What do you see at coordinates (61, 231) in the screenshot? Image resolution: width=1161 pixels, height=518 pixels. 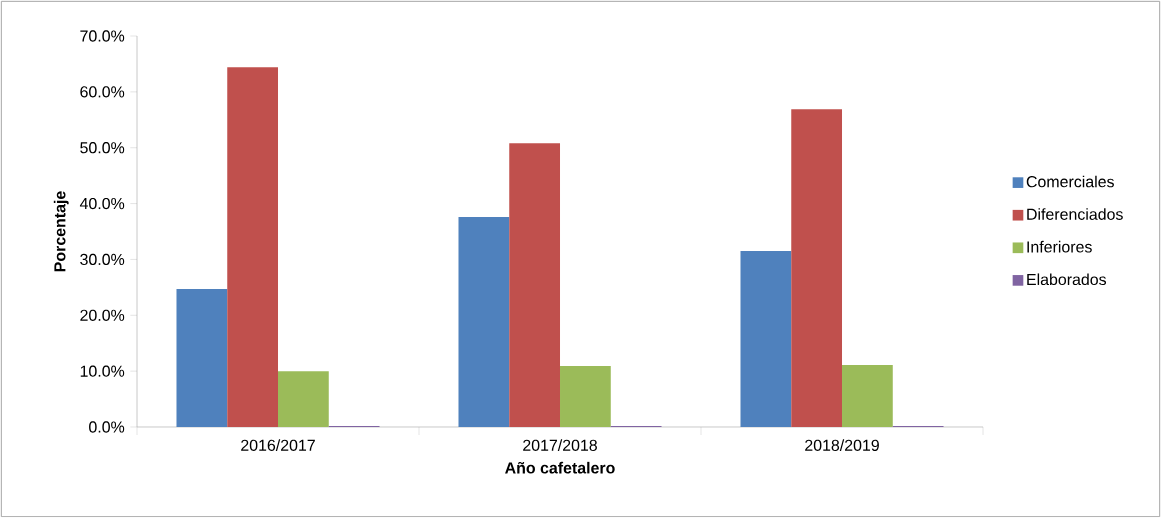 I see `y-axis-title: Porcentaje` at bounding box center [61, 231].